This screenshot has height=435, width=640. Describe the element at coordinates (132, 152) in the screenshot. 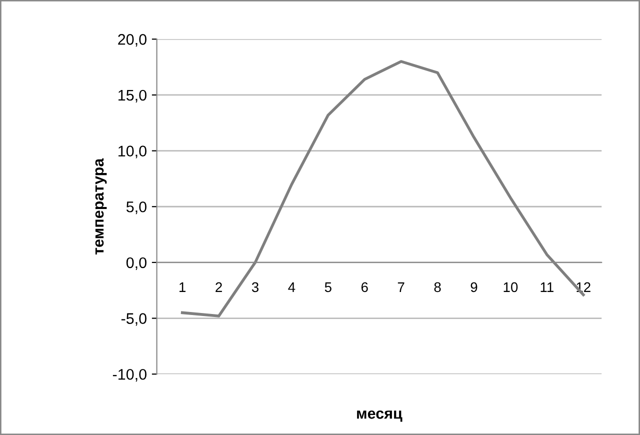

I see `y-tick-label: 10,0` at that location.